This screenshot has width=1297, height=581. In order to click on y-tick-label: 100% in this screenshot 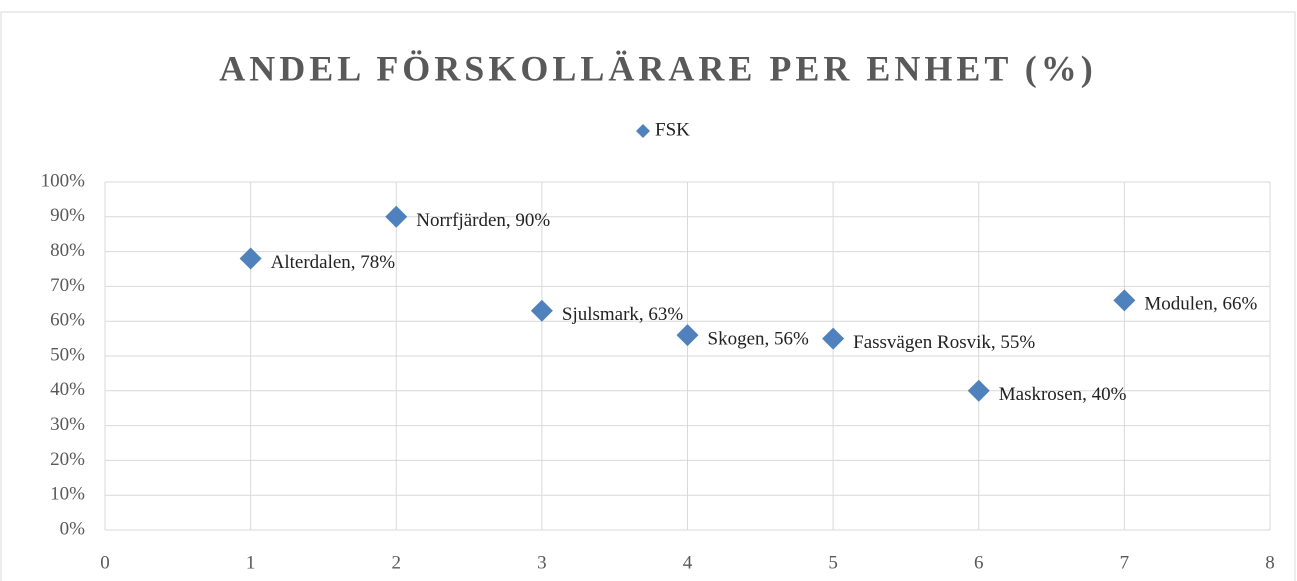, I will do `click(63, 180)`.